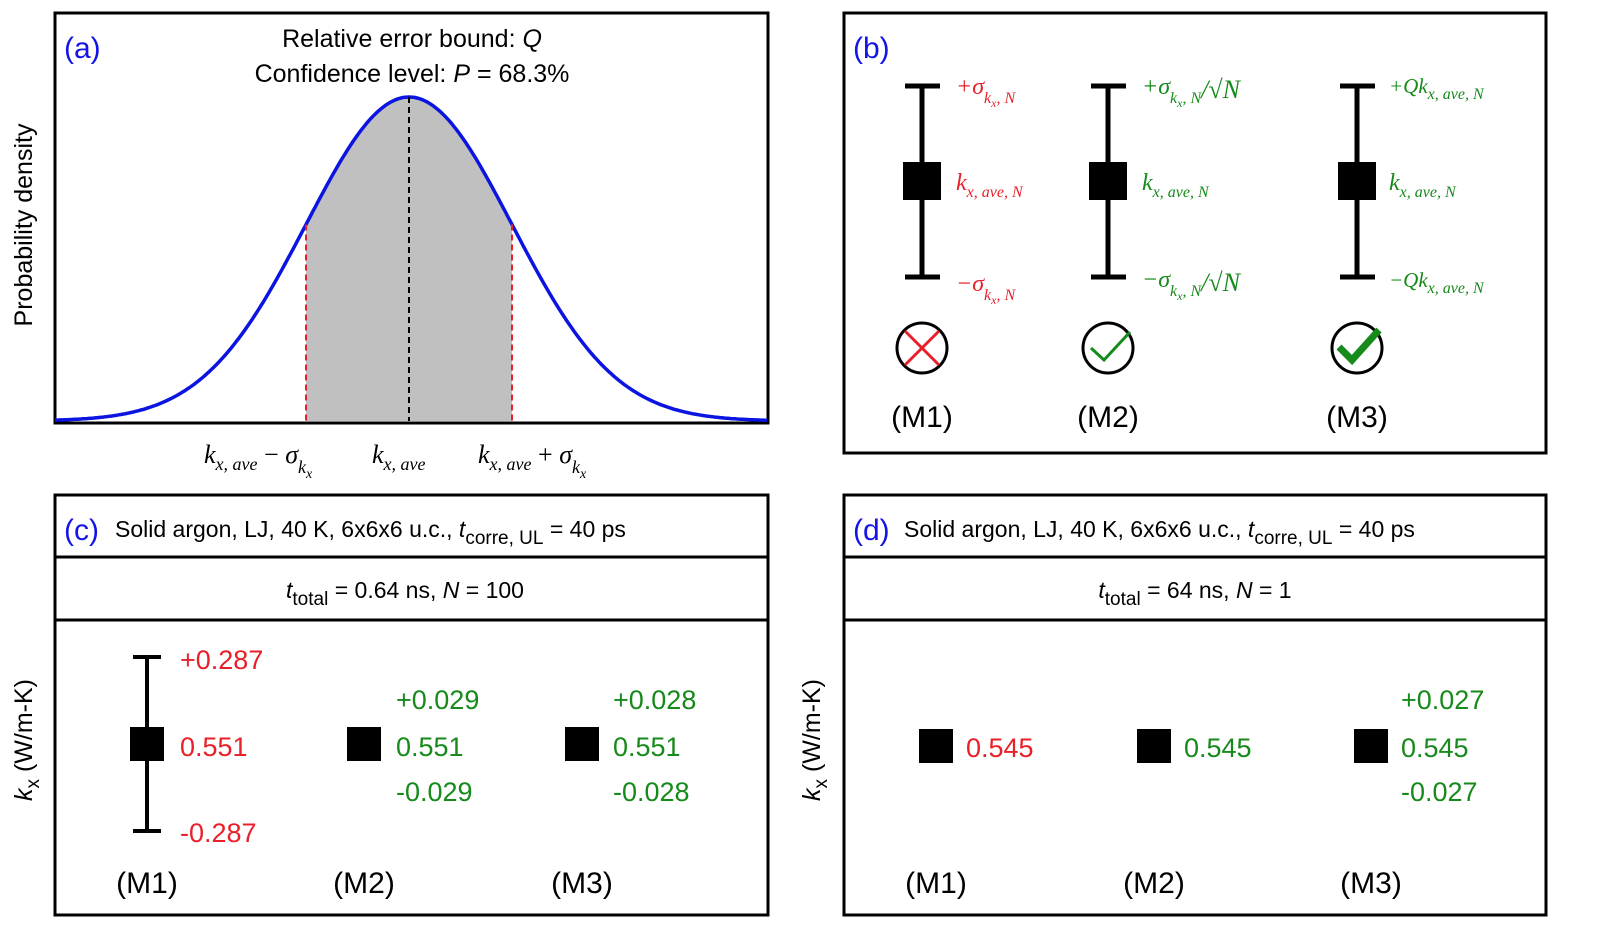  What do you see at coordinates (922, 417) in the screenshot?
I see `m1-label: (M1)` at bounding box center [922, 417].